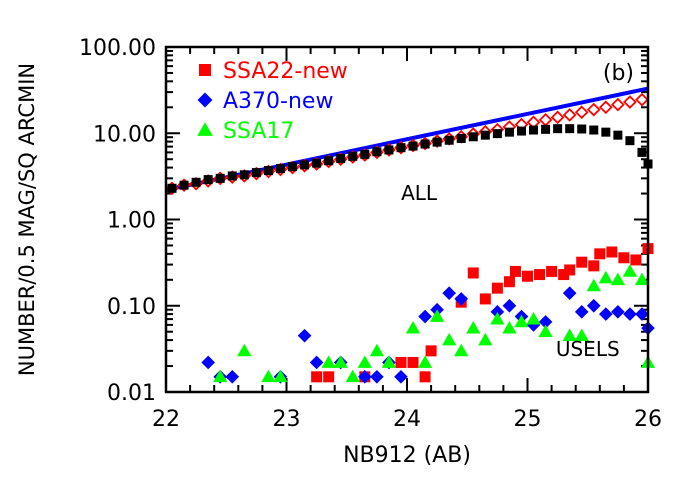 The height and width of the screenshot is (494, 692). I want to click on x-tick-label: 24, so click(407, 419).